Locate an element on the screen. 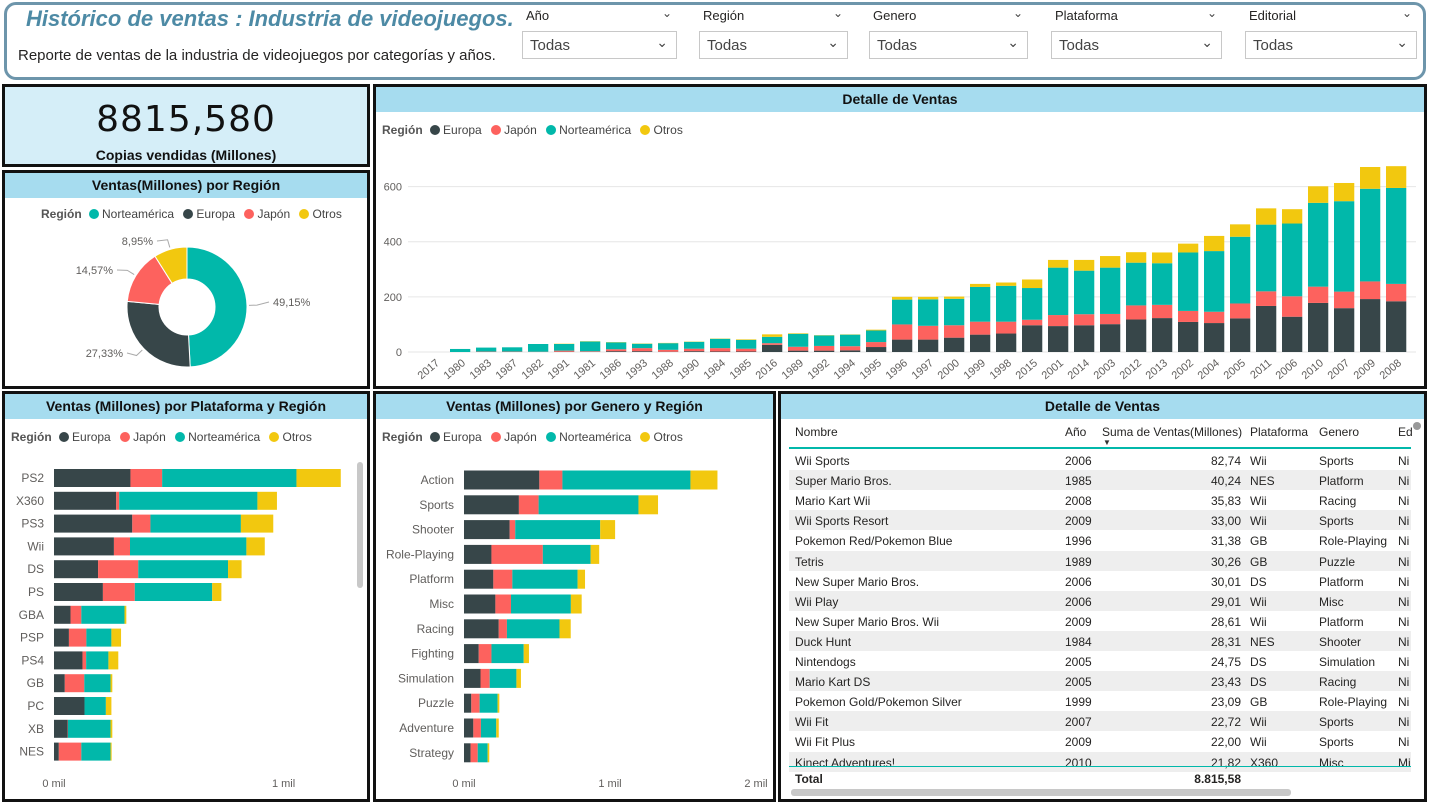 The image size is (1429, 804). cell-year: 2005 is located at coordinates (1078, 682).